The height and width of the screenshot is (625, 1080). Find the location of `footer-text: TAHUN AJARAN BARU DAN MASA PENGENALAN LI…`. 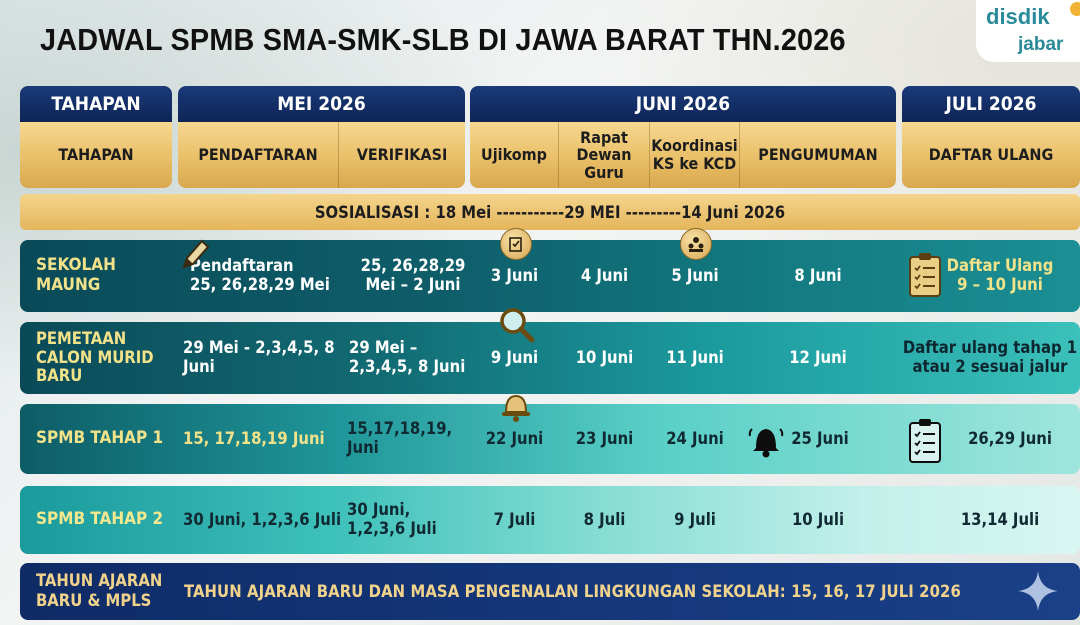

footer-text: TAHUN AJARAN BARU DAN MASA PENGENALAN LI… is located at coordinates (572, 591).